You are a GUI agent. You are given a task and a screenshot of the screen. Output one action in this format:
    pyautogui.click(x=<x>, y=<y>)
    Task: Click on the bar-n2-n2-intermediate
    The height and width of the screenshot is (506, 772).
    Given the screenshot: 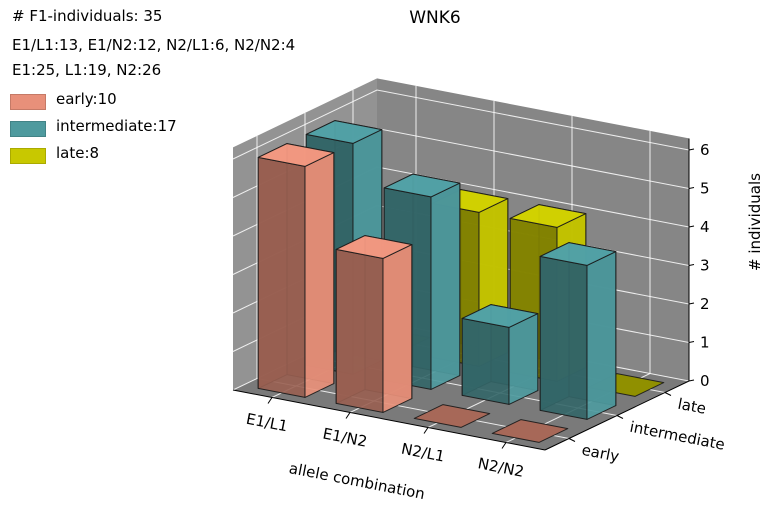 What is the action you would take?
    pyautogui.click(x=578, y=331)
    